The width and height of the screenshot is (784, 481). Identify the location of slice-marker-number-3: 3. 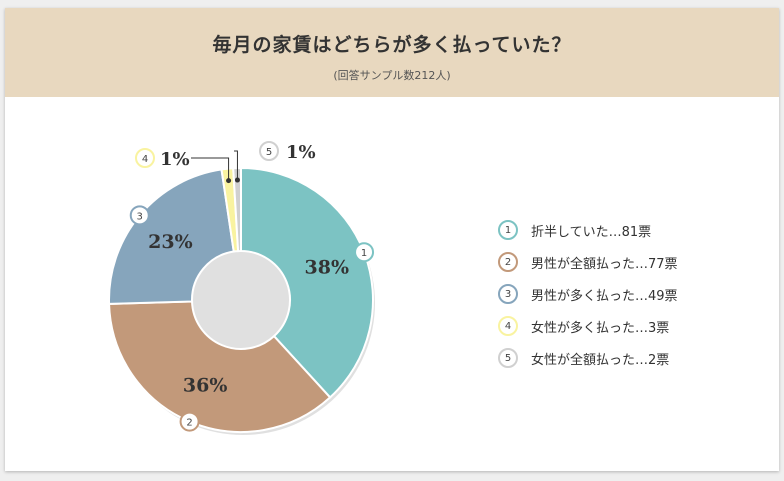
(140, 216).